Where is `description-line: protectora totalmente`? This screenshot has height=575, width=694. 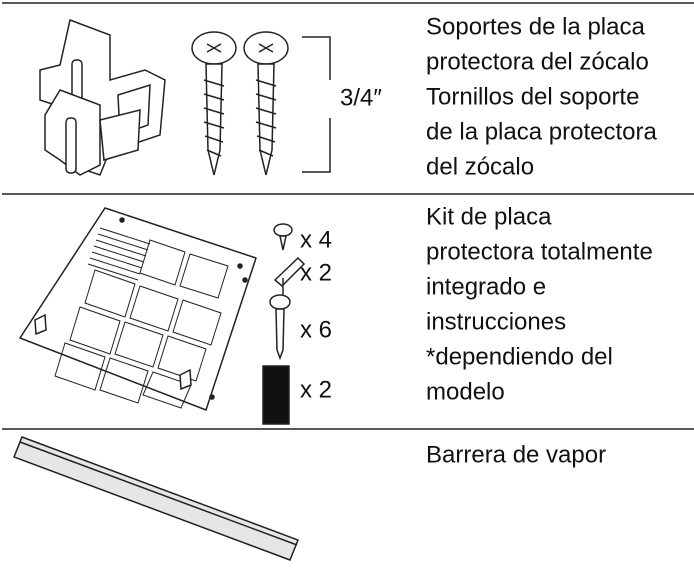
description-line: protectora totalmente is located at coordinates (539, 251).